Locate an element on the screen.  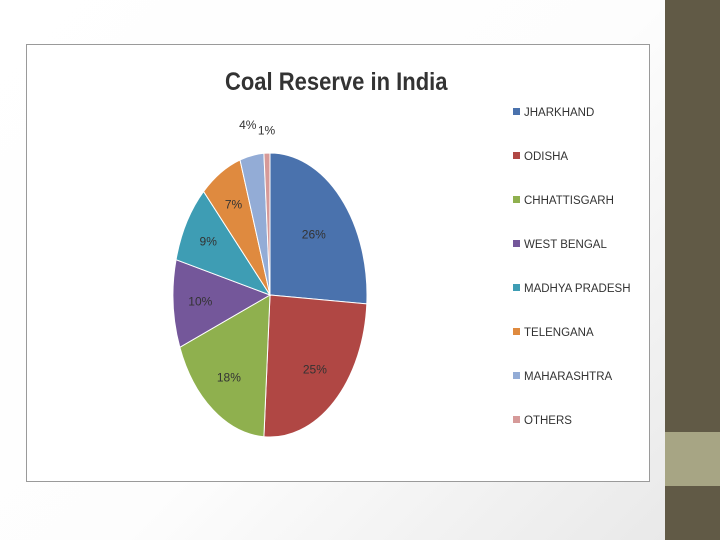
legend-label-telengana: TELENGANA is located at coordinates (559, 333).